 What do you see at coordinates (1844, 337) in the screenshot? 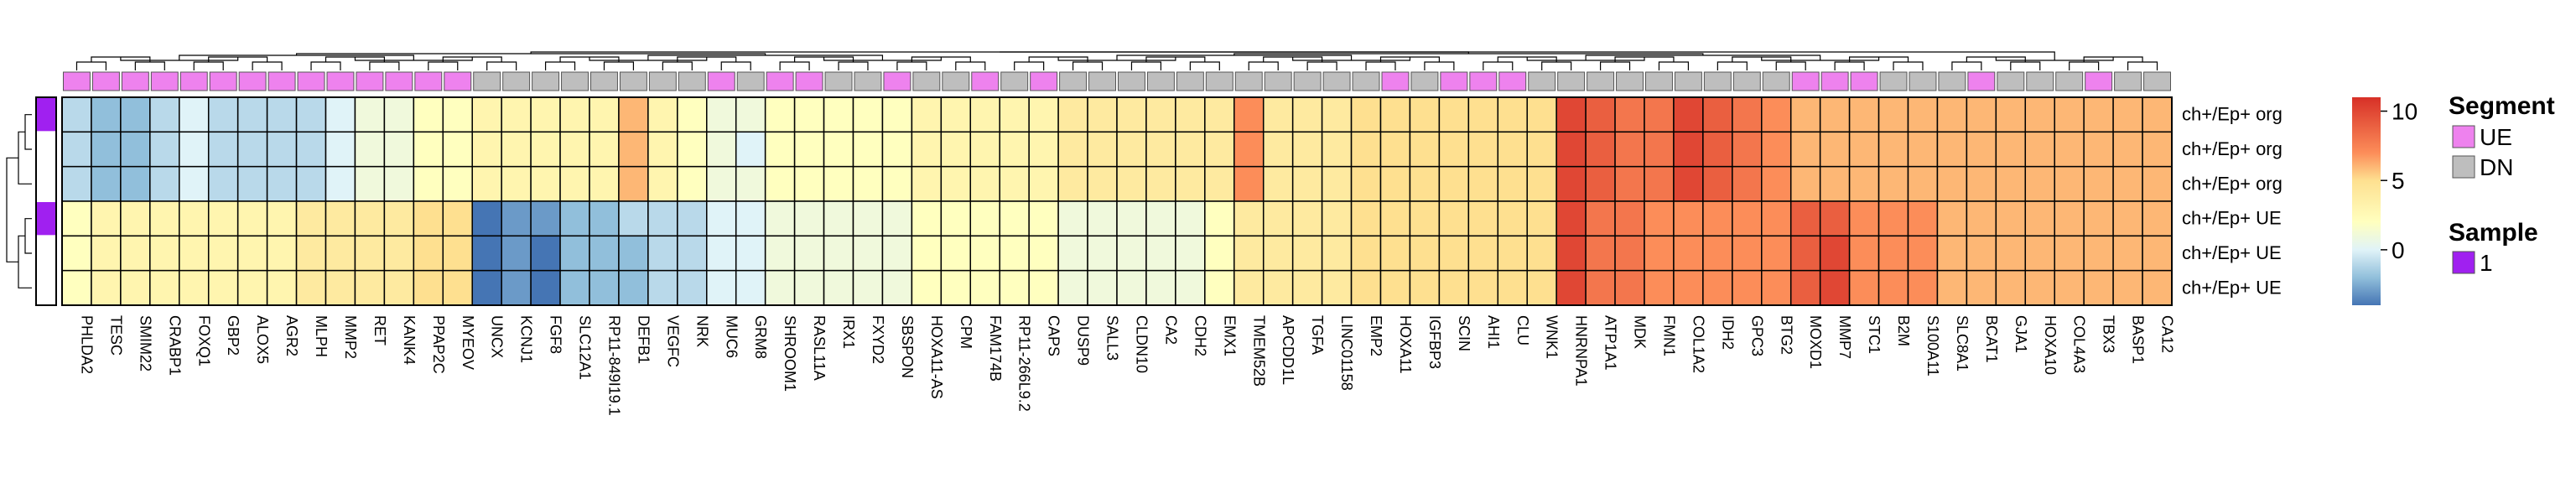
I see `column-label: MMP7` at bounding box center [1844, 337].